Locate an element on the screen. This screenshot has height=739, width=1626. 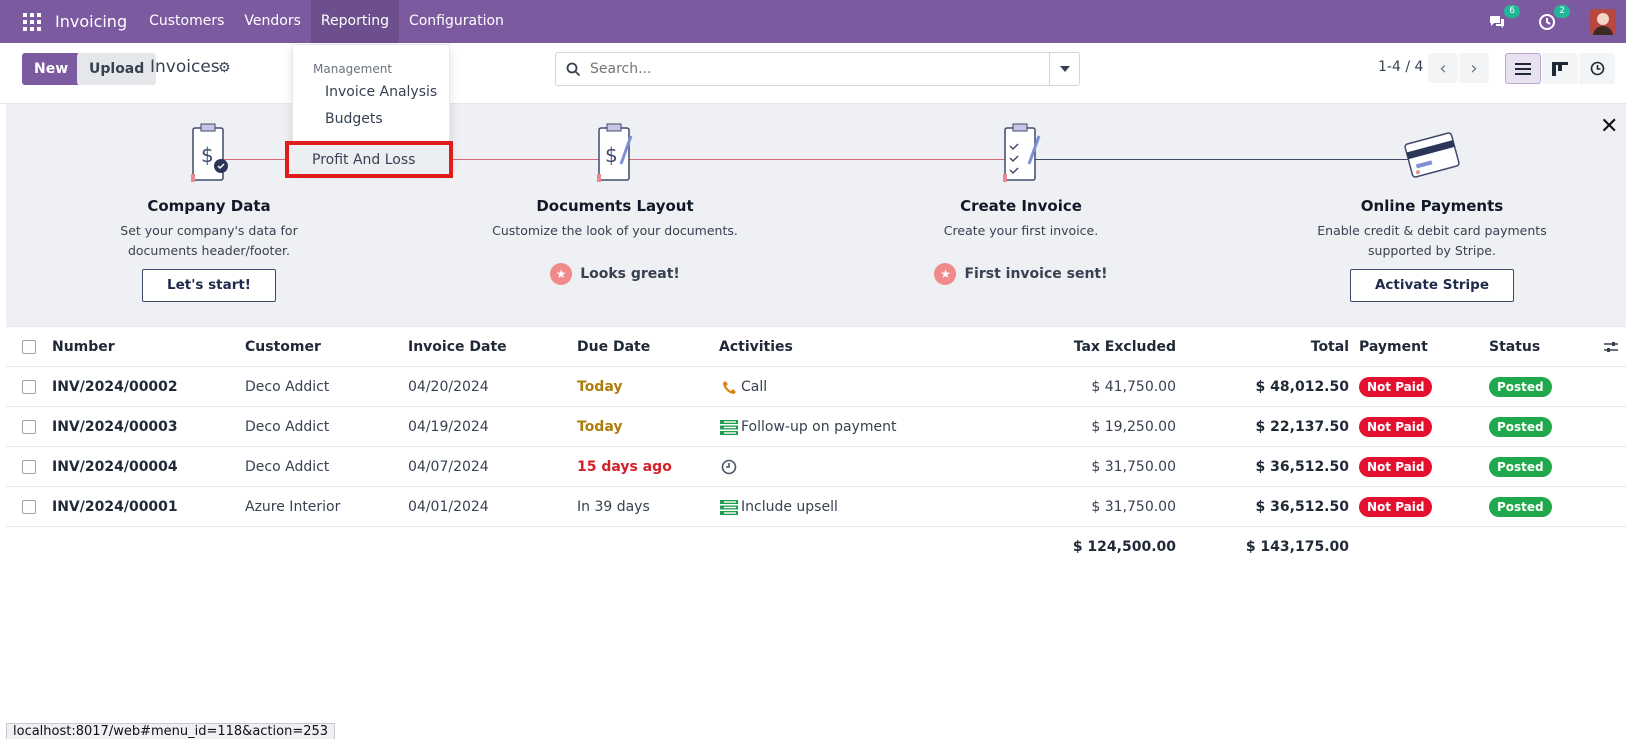
sum-total: $ 143,175.00 is located at coordinates (1297, 547).